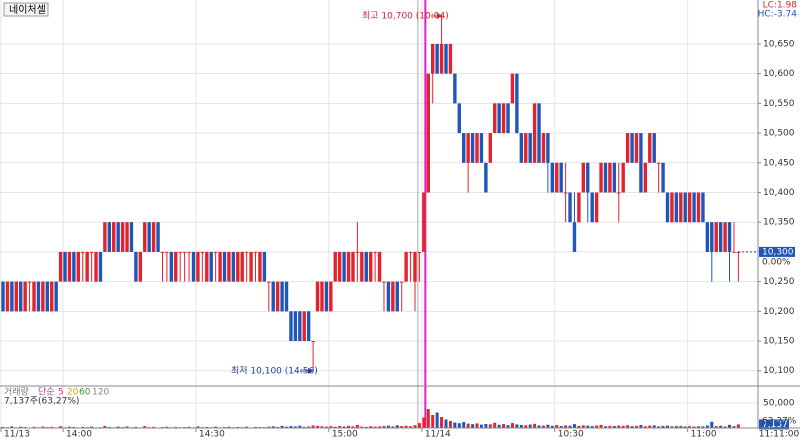 This screenshot has width=800, height=439. What do you see at coordinates (775, 425) in the screenshot?
I see `last-volume-label: 7,137` at bounding box center [775, 425].